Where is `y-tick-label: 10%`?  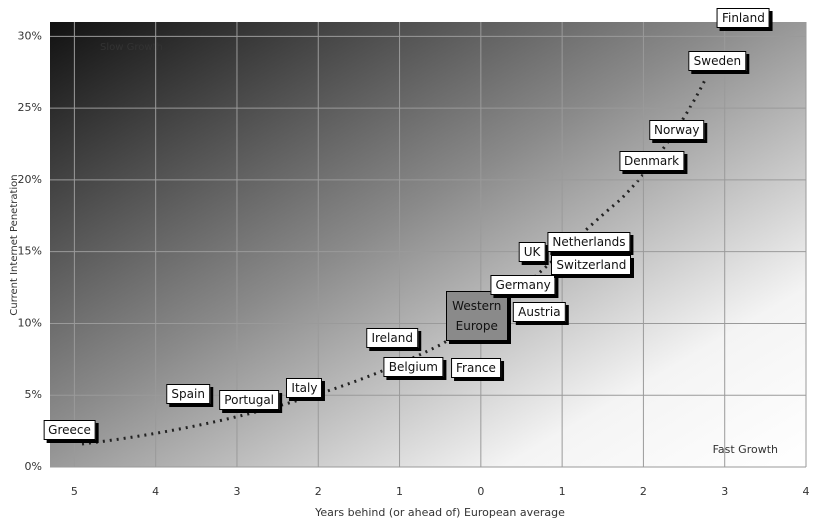
y-tick-label: 10% is located at coordinates (30, 322).